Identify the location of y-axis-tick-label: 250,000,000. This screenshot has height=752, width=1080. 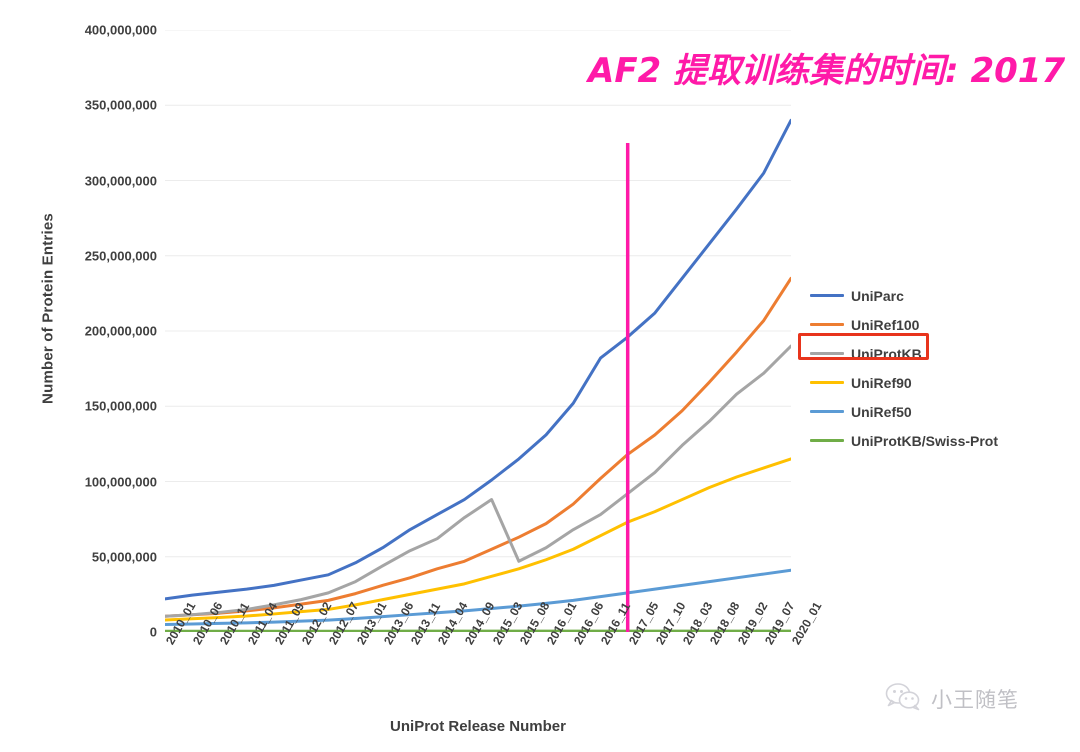
(120, 256).